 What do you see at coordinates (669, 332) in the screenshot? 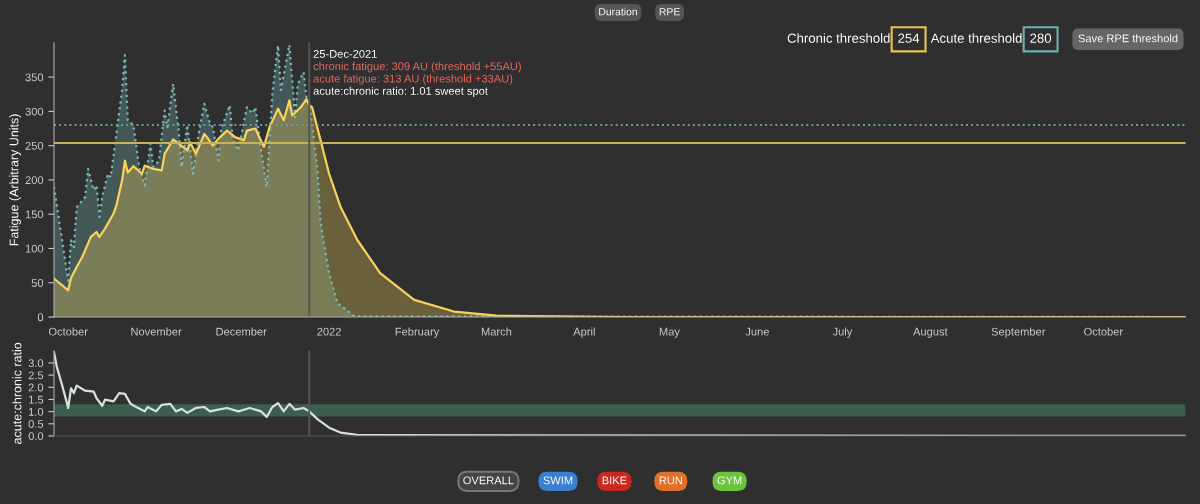
I see `x-tick-label: May` at bounding box center [669, 332].